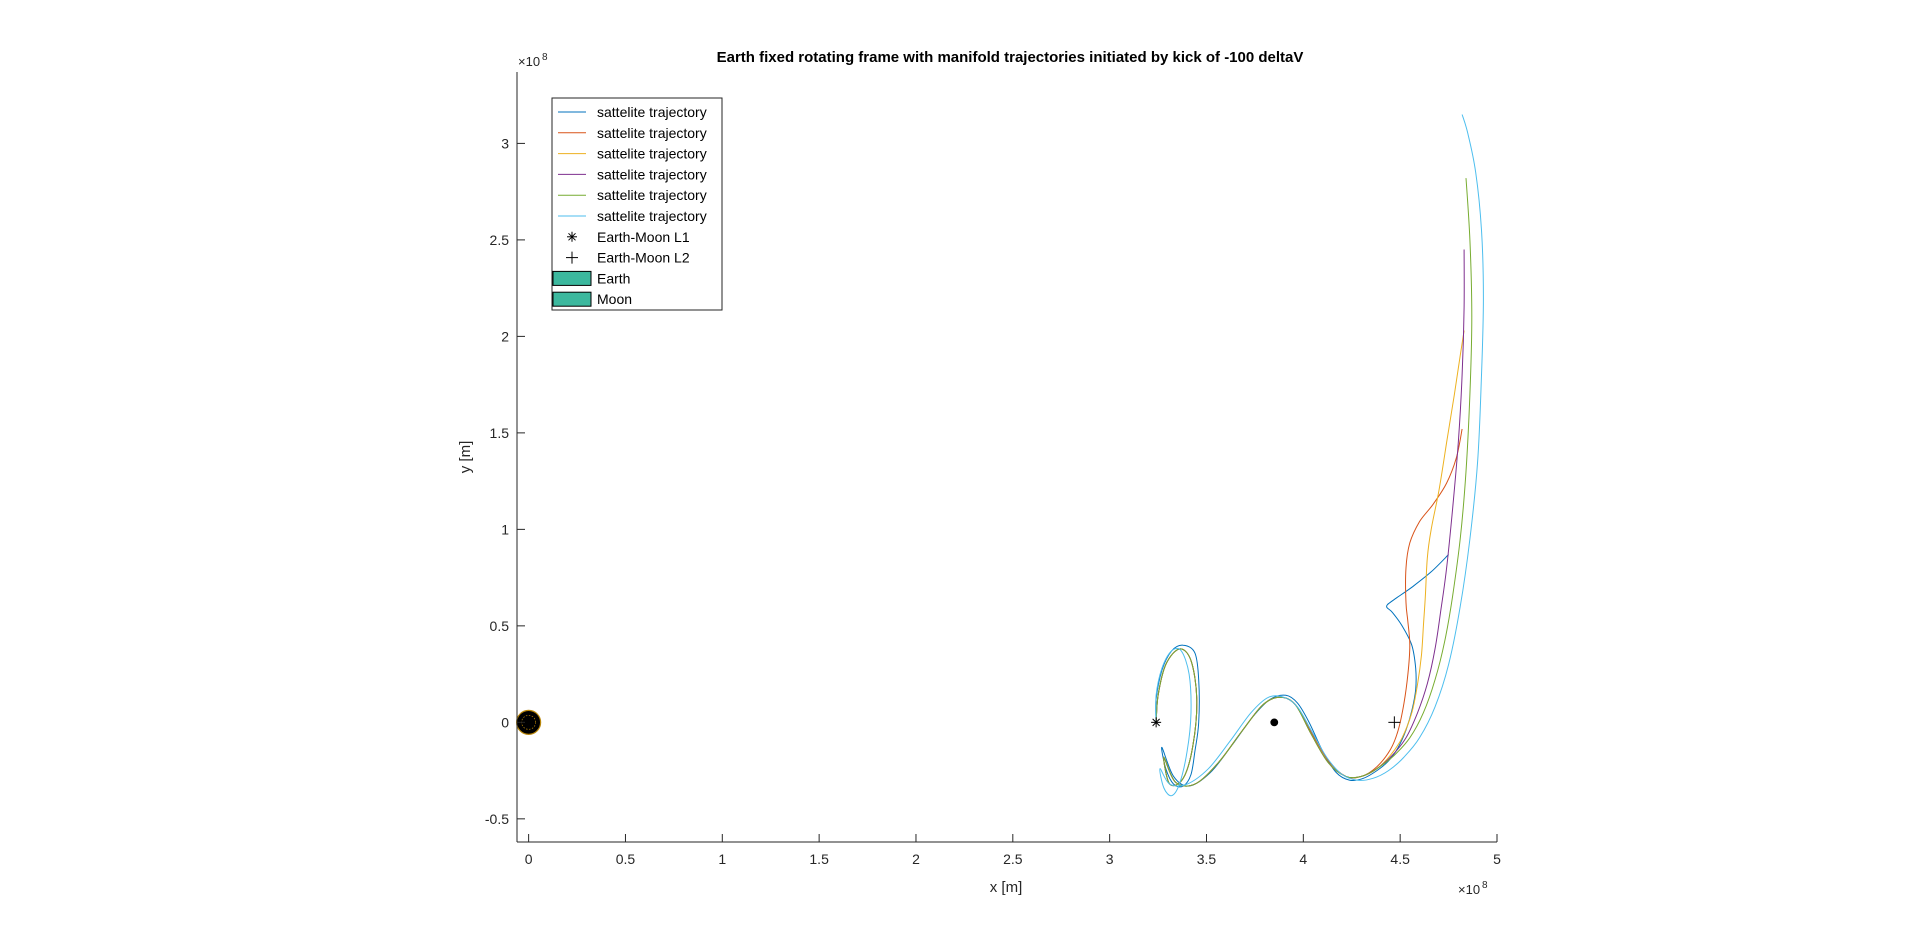  What do you see at coordinates (505, 481) in the screenshot?
I see `y-ticks: -0.5 0 0.5 1 1.5 2 2.5 3` at bounding box center [505, 481].